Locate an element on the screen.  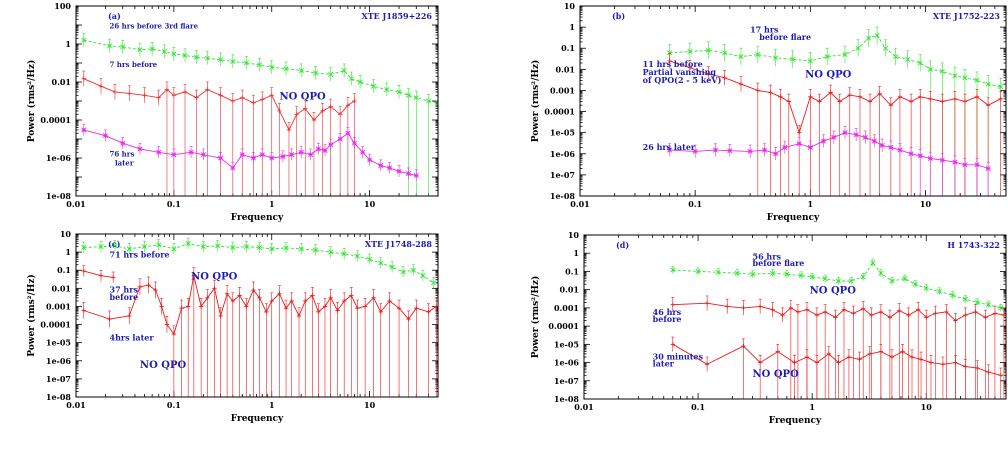
panel-label: (b) is located at coordinates (618, 16).